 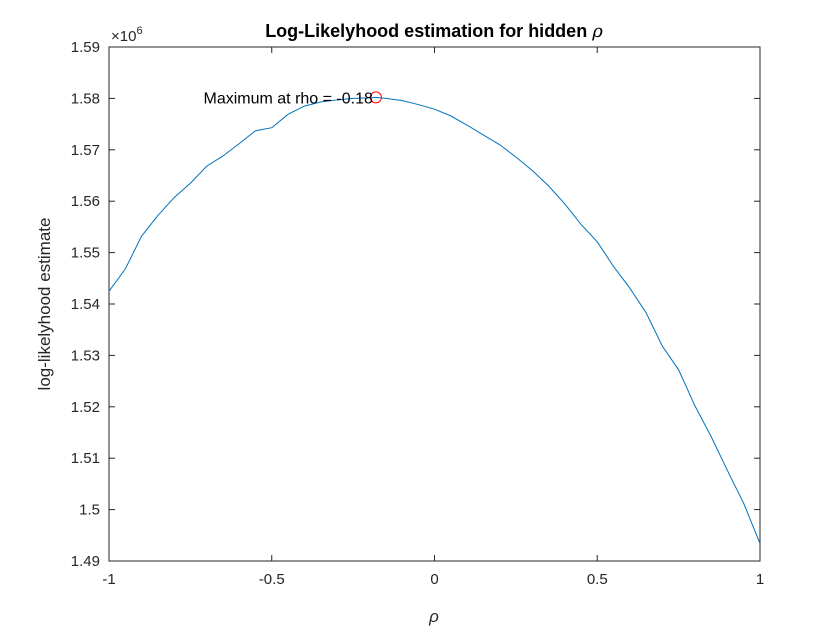 I want to click on chart-title-symbol: ρ, so click(x=597, y=31).